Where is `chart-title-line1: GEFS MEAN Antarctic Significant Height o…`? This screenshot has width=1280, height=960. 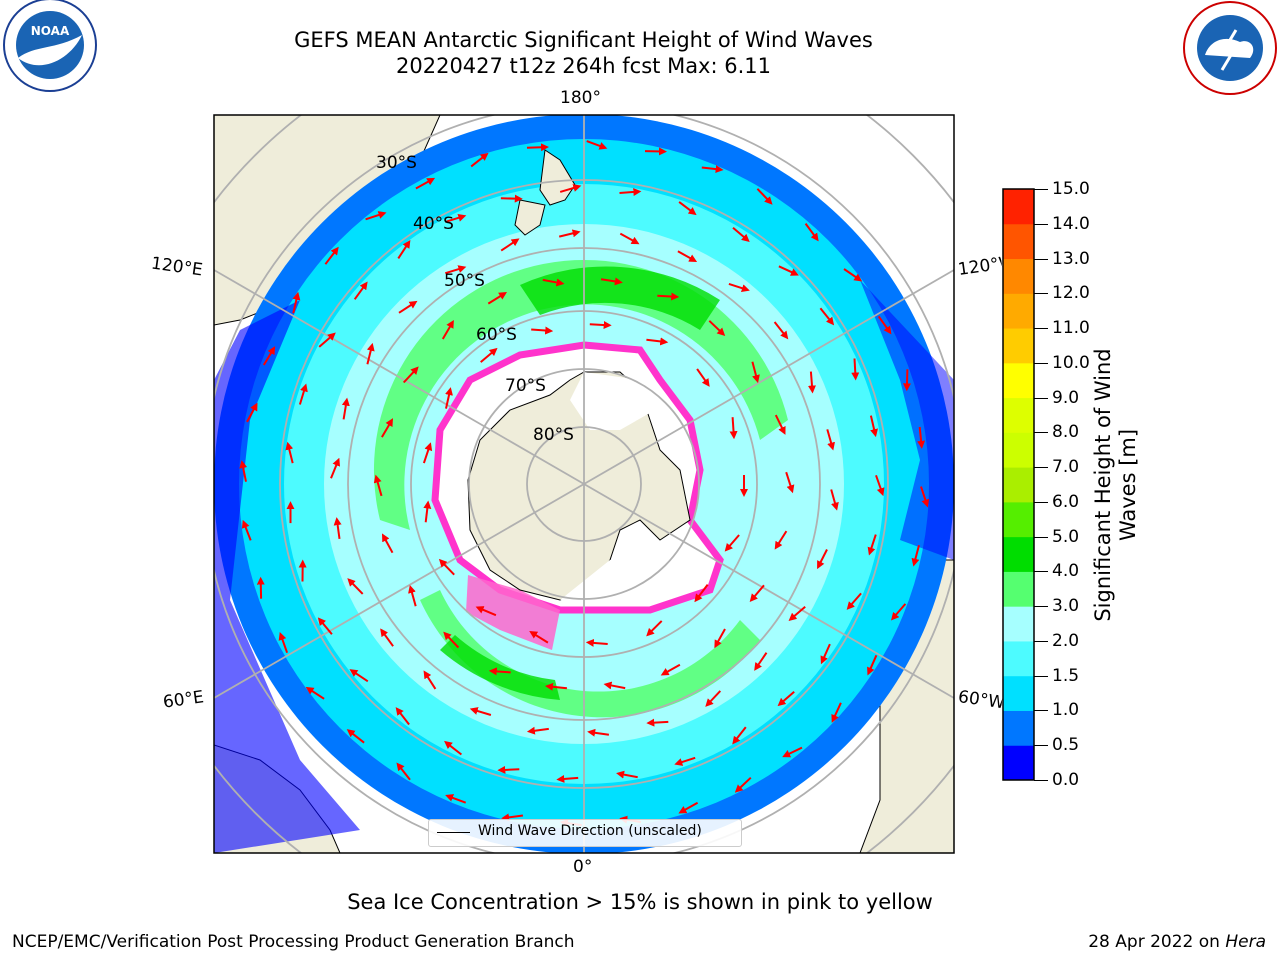 chart-title-line1: GEFS MEAN Antarctic Significant Height o… is located at coordinates (583, 40).